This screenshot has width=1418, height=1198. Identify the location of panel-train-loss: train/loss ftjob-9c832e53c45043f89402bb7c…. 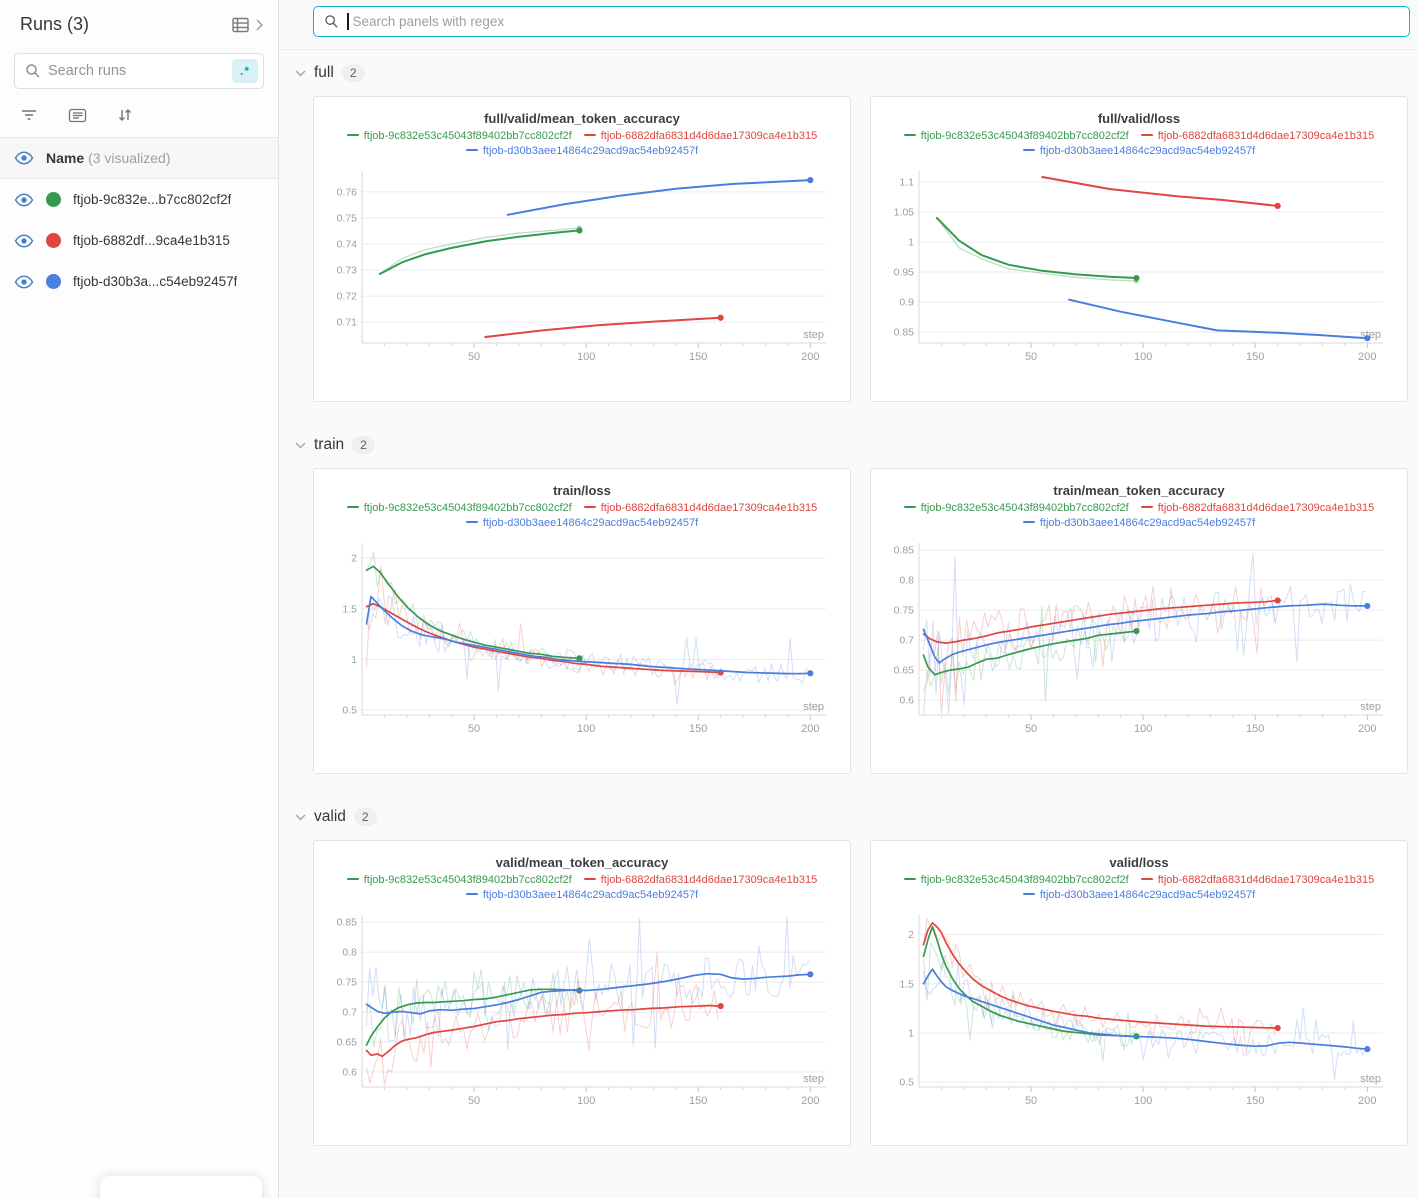
(582, 621).